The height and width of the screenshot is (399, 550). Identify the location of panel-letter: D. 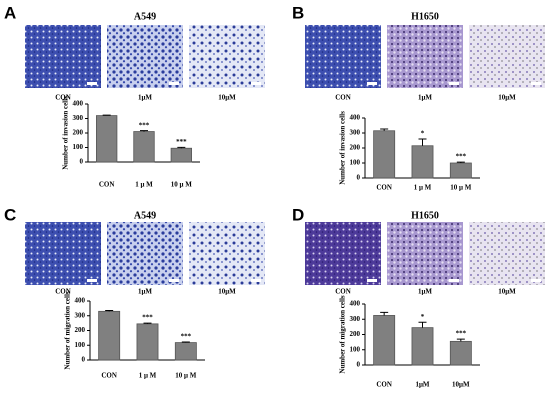
(298, 214).